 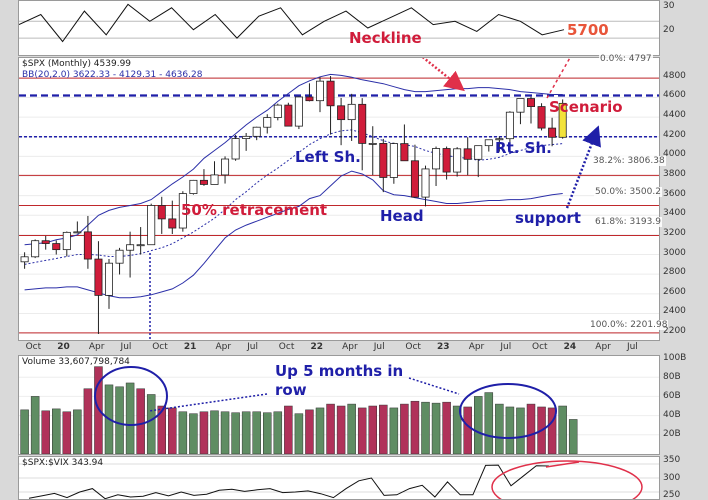 I want to click on support-arrow, so click(x=583, y=167).